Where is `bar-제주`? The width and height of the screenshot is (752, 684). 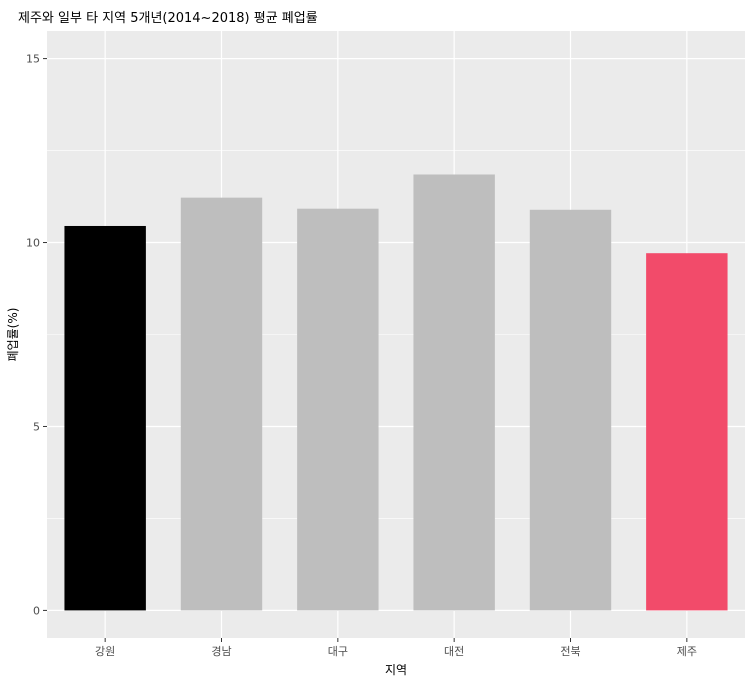
bar-제주 is located at coordinates (687, 432).